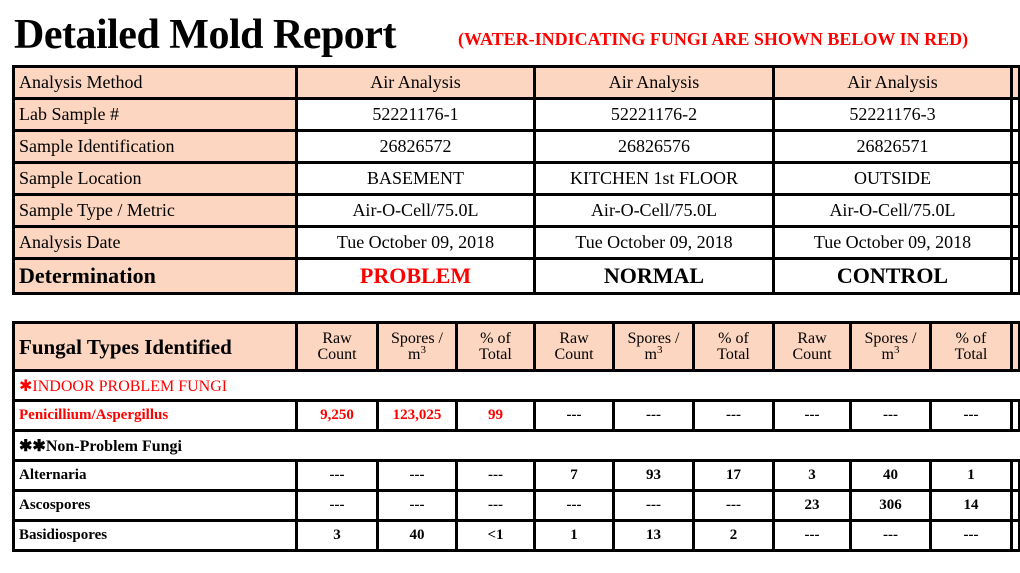 The image size is (1020, 573). What do you see at coordinates (653, 535) in the screenshot?
I see `fungus-value: 13` at bounding box center [653, 535].